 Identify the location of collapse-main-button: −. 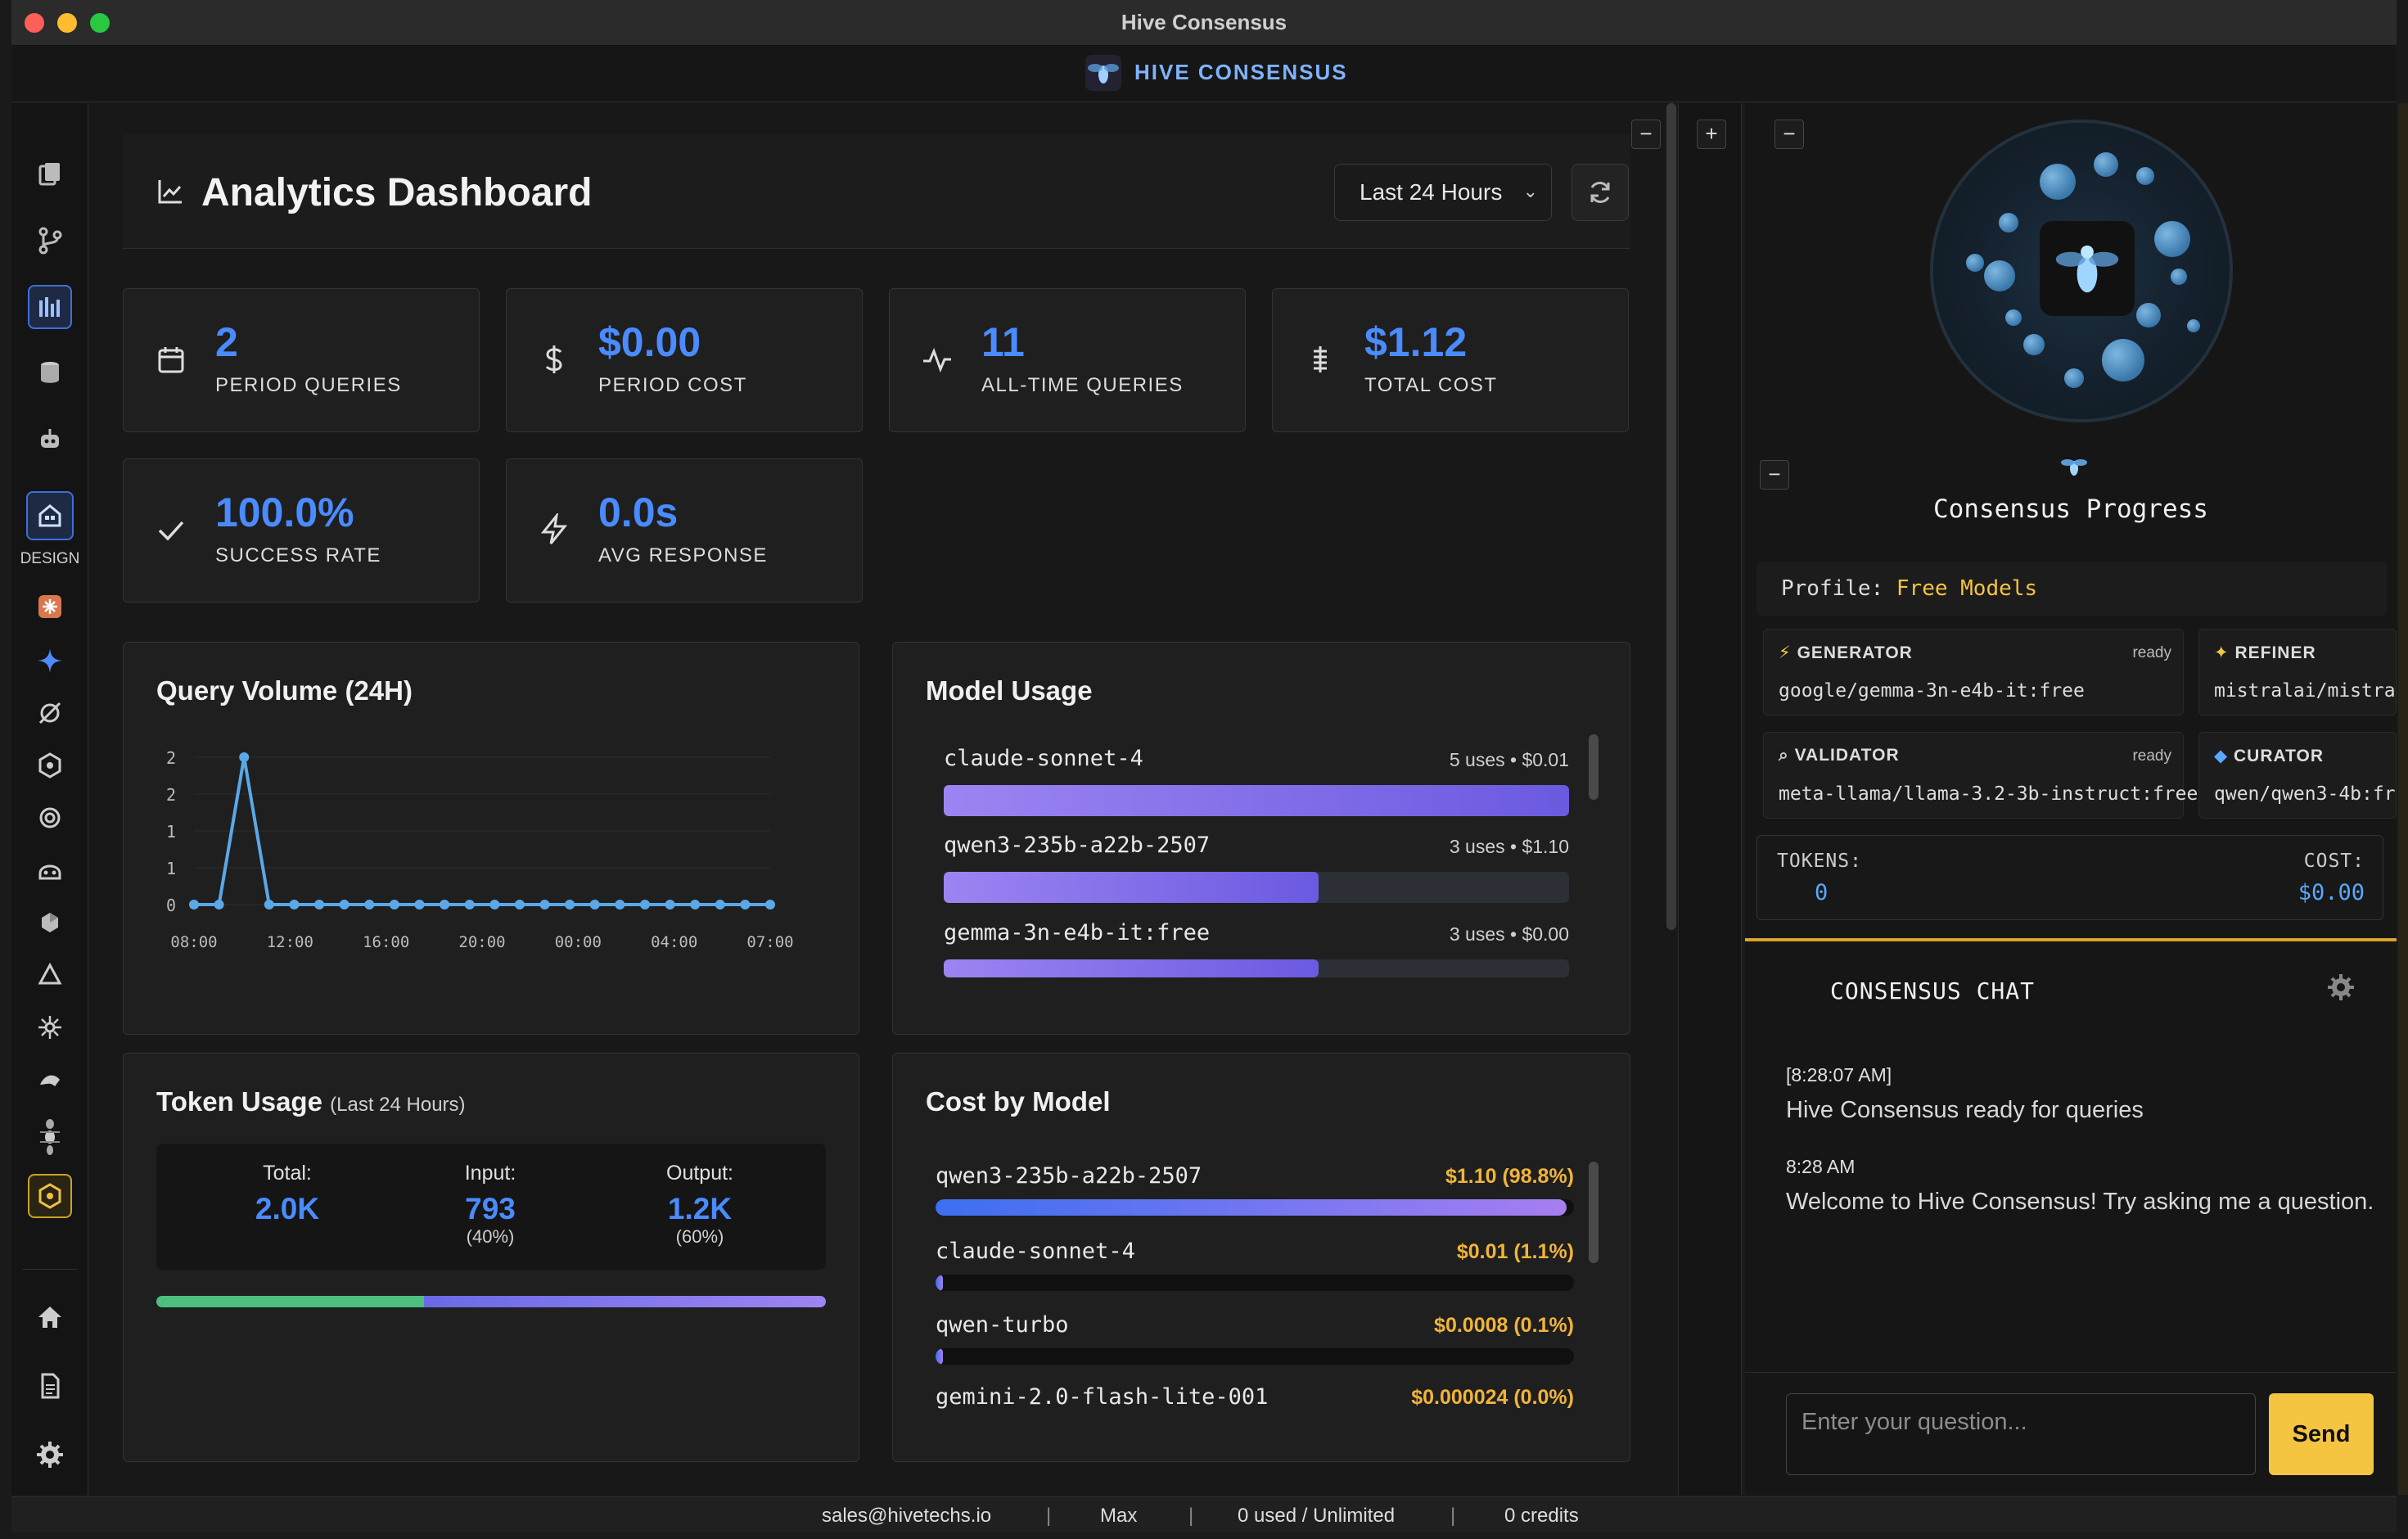
(1646, 134).